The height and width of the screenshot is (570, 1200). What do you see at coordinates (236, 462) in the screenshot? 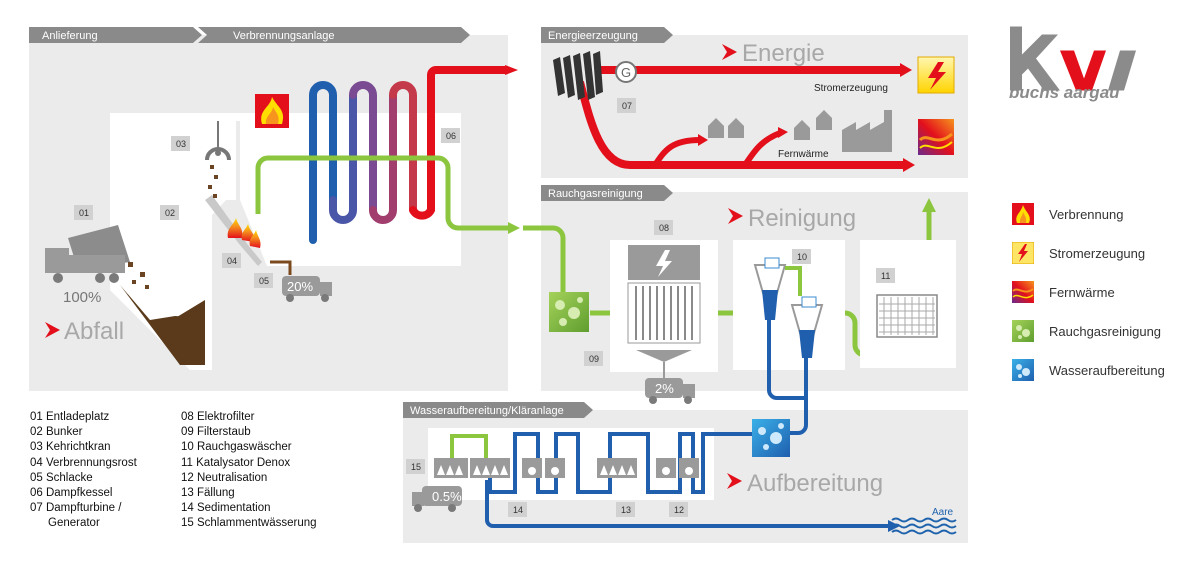
I see `legend-item: 11 Katalysator Denox` at bounding box center [236, 462].